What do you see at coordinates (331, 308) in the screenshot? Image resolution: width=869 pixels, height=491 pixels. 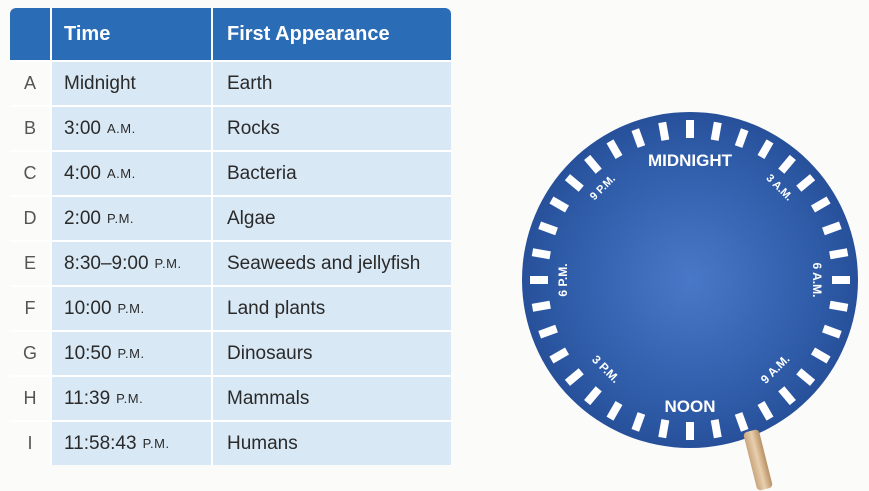 I see `row-appearance: Land plants` at bounding box center [331, 308].